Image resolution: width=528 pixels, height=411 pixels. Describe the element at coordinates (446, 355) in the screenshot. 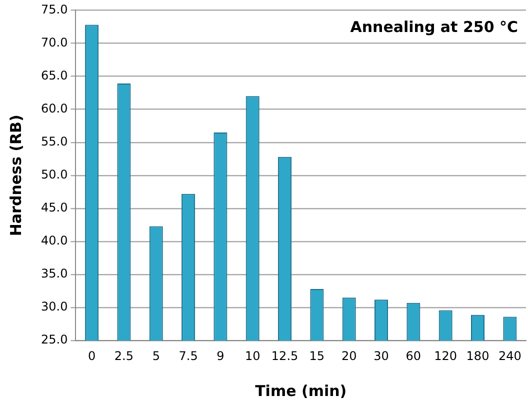

I see `x-tick-label: 120` at that location.